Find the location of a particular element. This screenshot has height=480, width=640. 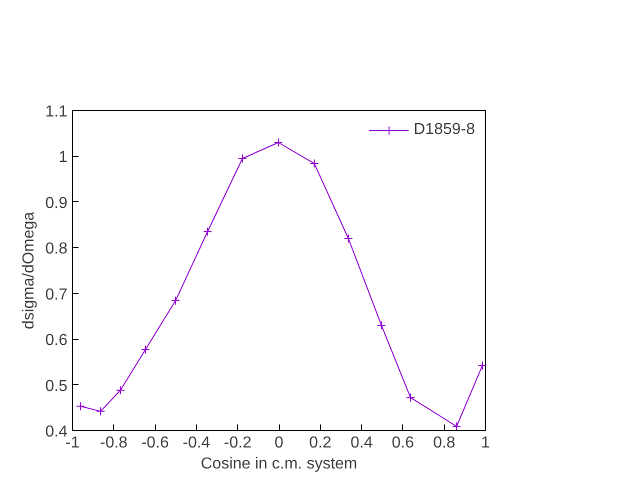

x-tick-label: 0.6 is located at coordinates (403, 443).